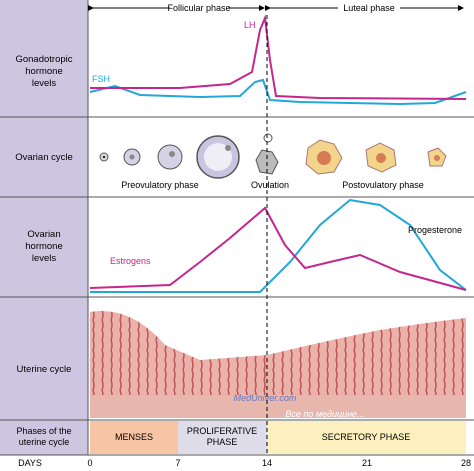  What do you see at coordinates (367, 463) in the screenshot?
I see `day-label: 21` at bounding box center [367, 463].